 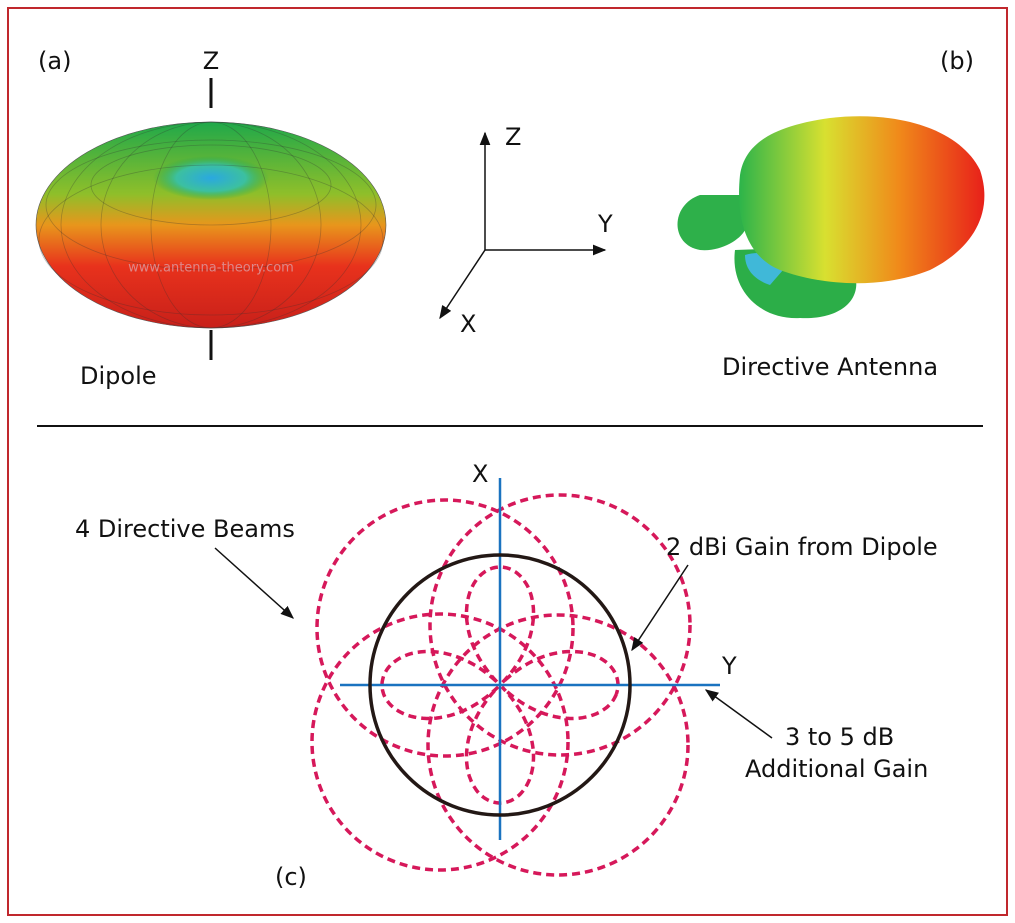 I want to click on annotation: Additional Gain, so click(x=836, y=769).